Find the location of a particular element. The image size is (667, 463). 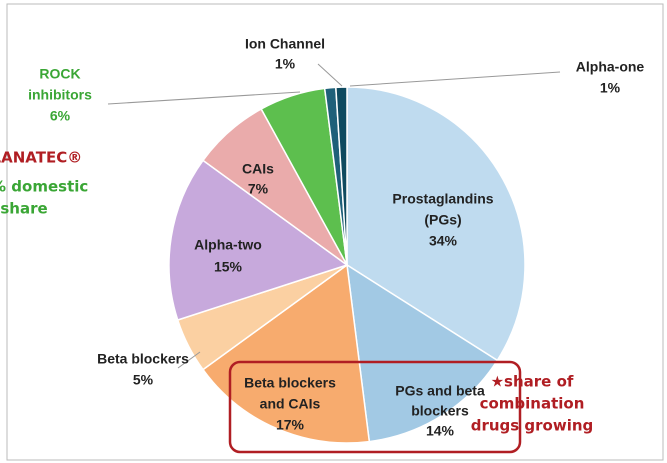

value-label: 17% is located at coordinates (290, 425).